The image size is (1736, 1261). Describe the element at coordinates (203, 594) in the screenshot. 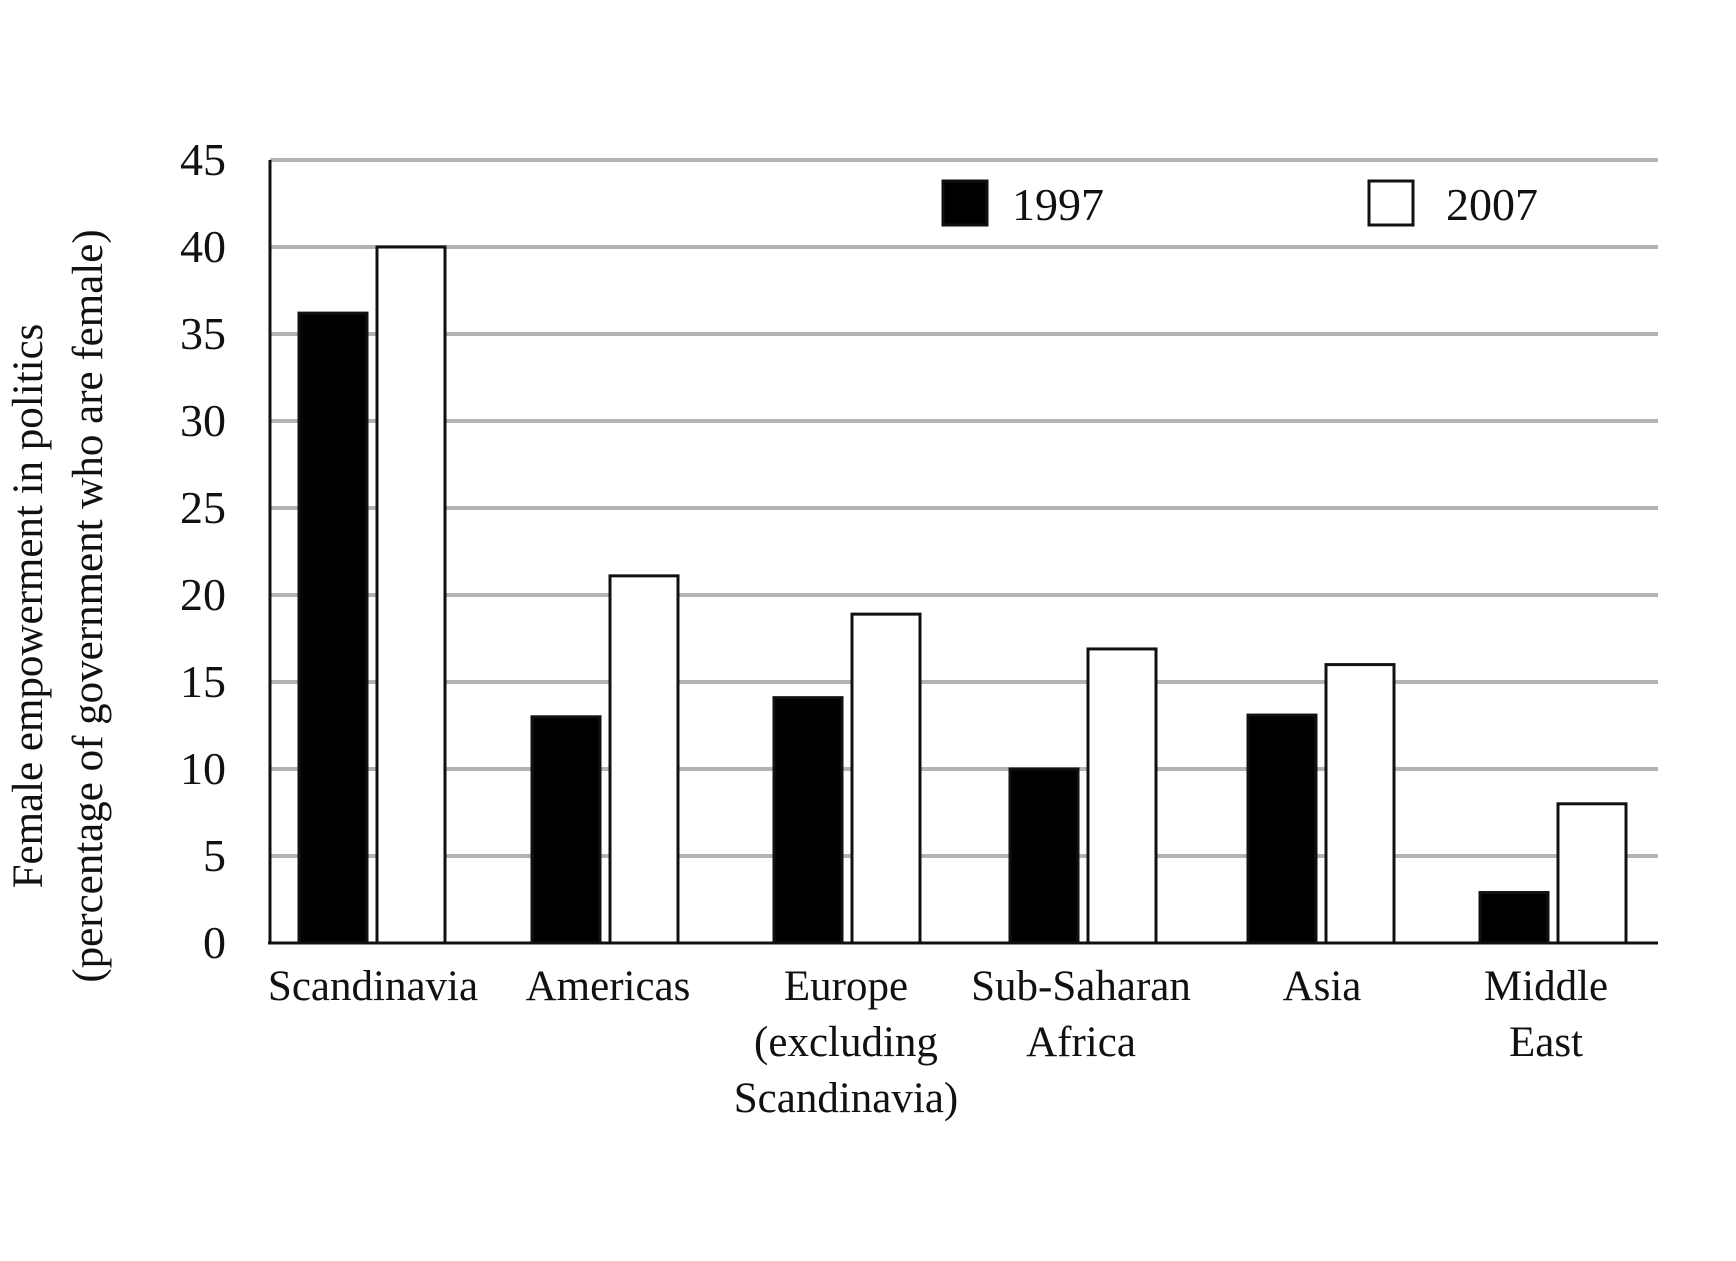

I see `y-tick-label: 20` at that location.